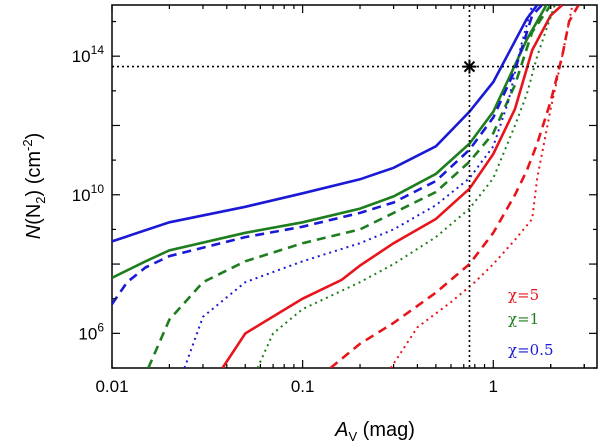  What do you see at coordinates (88, 193) in the screenshot?
I see `y-tick-label-2: 1010` at bounding box center [88, 193].